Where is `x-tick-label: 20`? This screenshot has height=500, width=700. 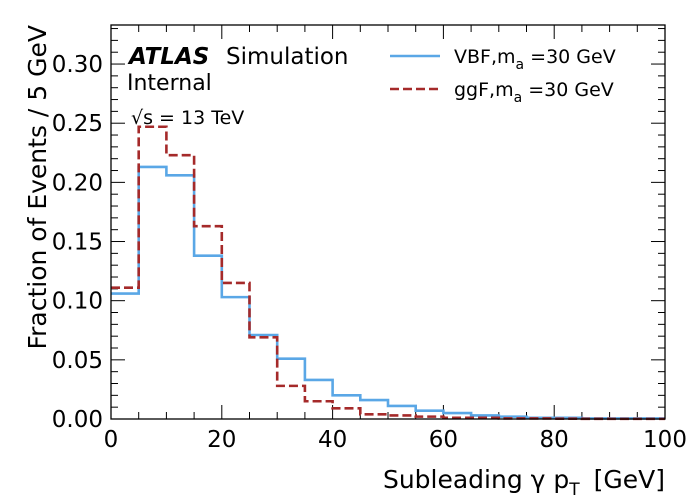 x-tick-label: 20 is located at coordinates (221, 440).